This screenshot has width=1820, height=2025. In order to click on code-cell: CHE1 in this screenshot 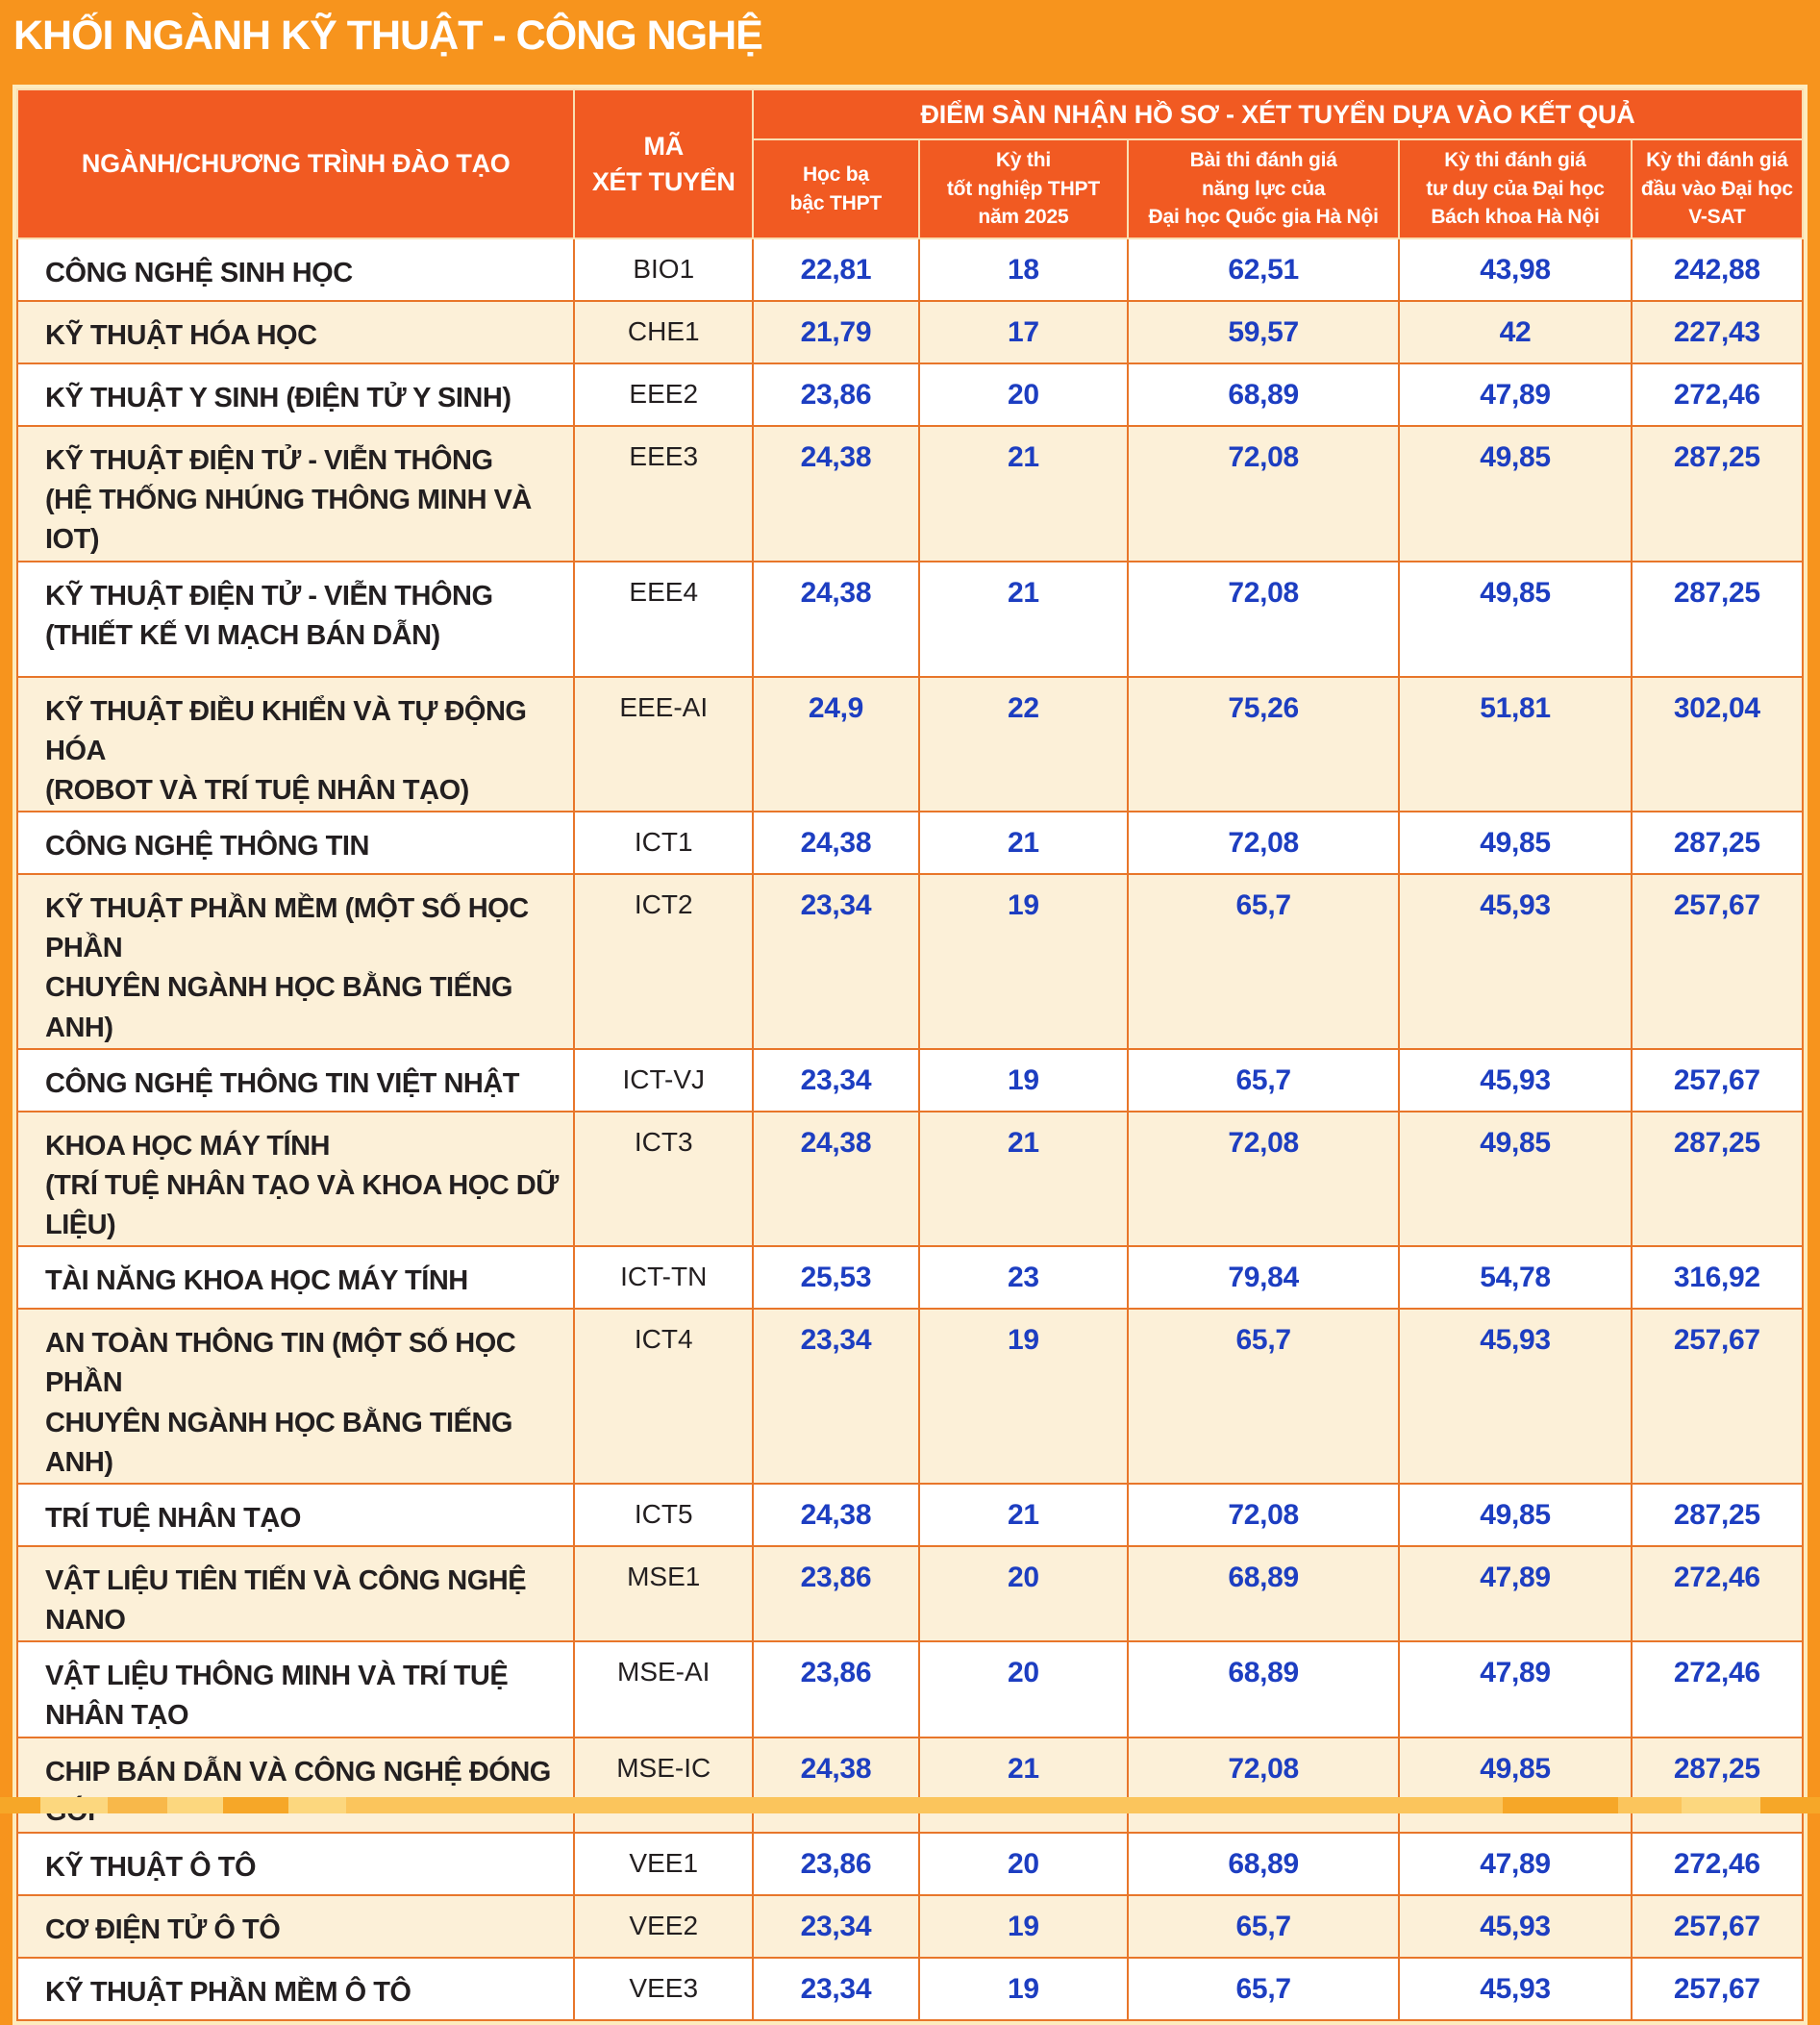, I will do `click(664, 332)`.